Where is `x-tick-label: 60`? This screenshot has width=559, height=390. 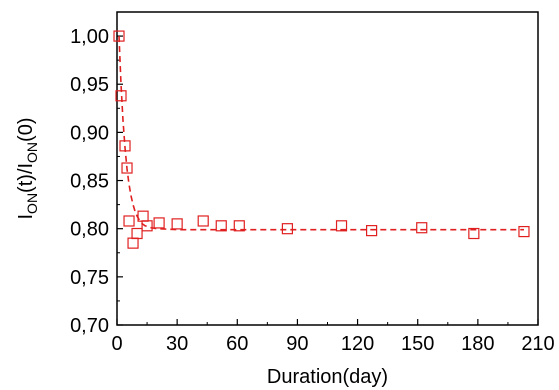
x-tick-label: 60 is located at coordinates (237, 344).